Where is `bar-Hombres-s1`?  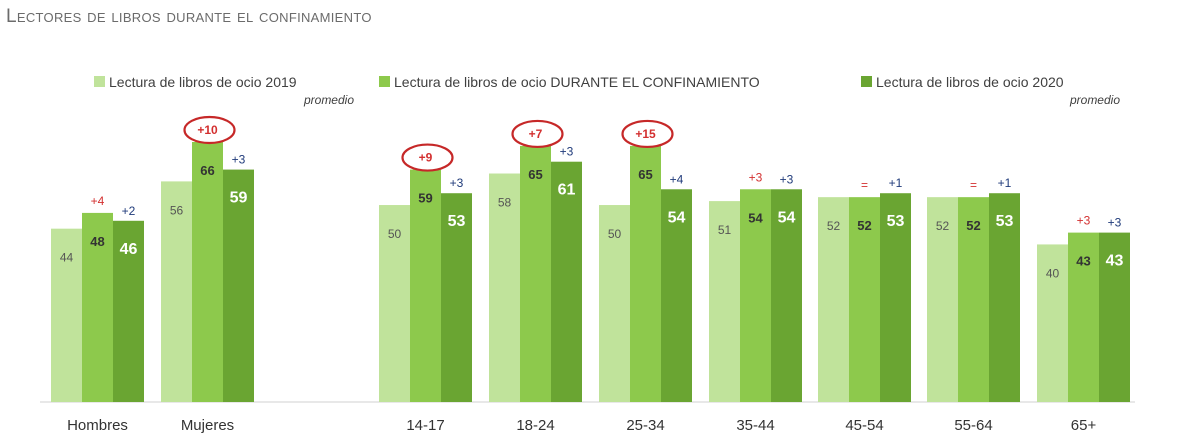 bar-Hombres-s1 is located at coordinates (66, 315).